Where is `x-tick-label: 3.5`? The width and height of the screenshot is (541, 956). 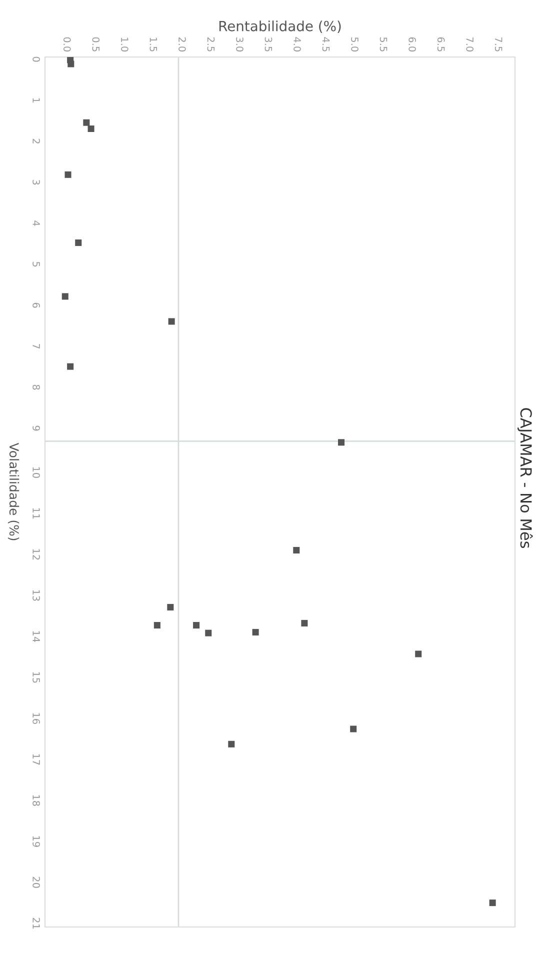 x-tick-label: 3.5 is located at coordinates (268, 44).